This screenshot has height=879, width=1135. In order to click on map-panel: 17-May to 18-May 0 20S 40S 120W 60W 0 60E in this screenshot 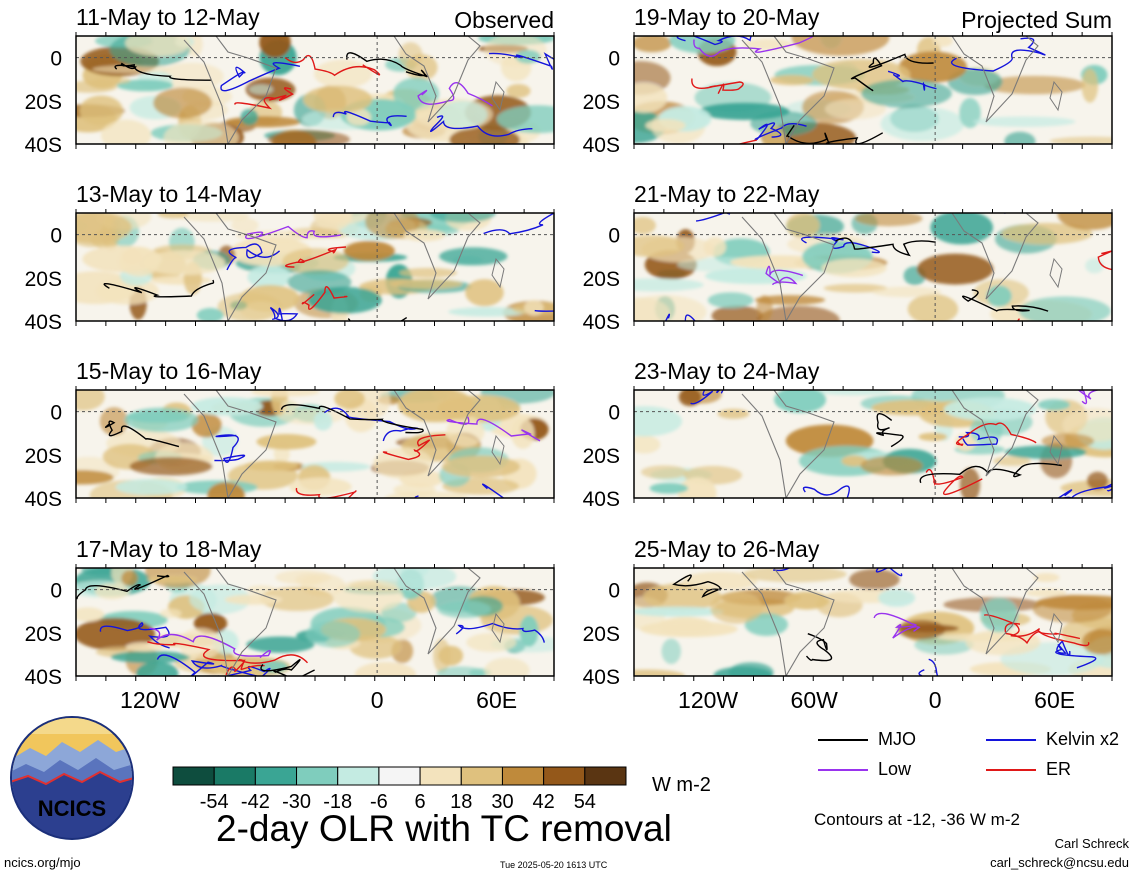, I will do `click(290, 624)`.